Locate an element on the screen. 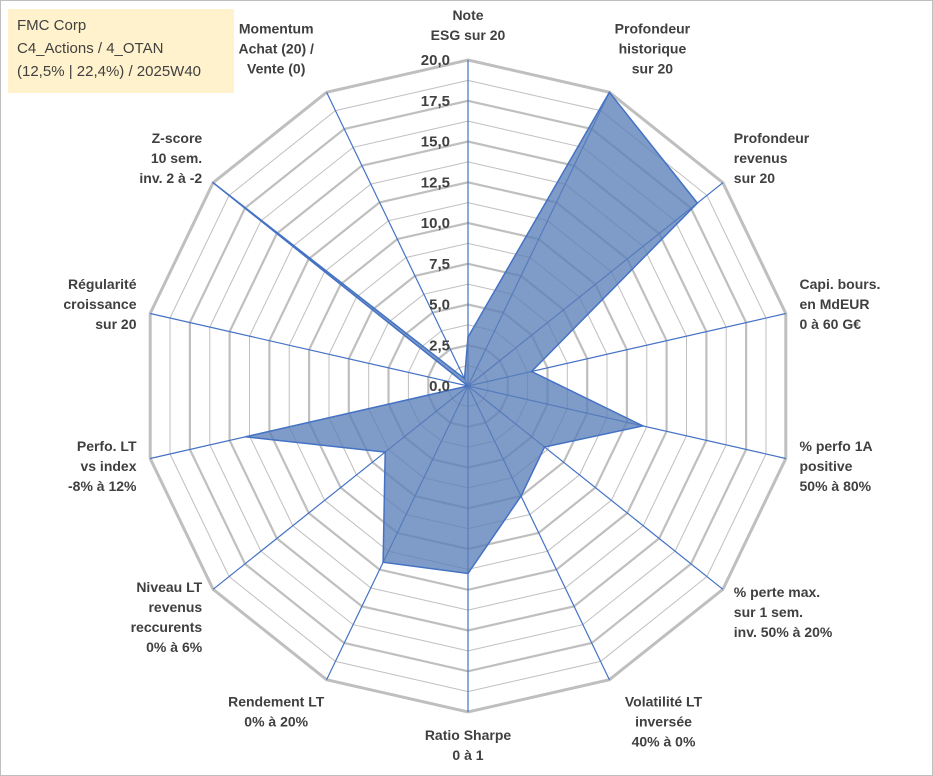 The height and width of the screenshot is (776, 933). axis-label: Volatilité LT inversée 40% à 0% is located at coordinates (664, 721).